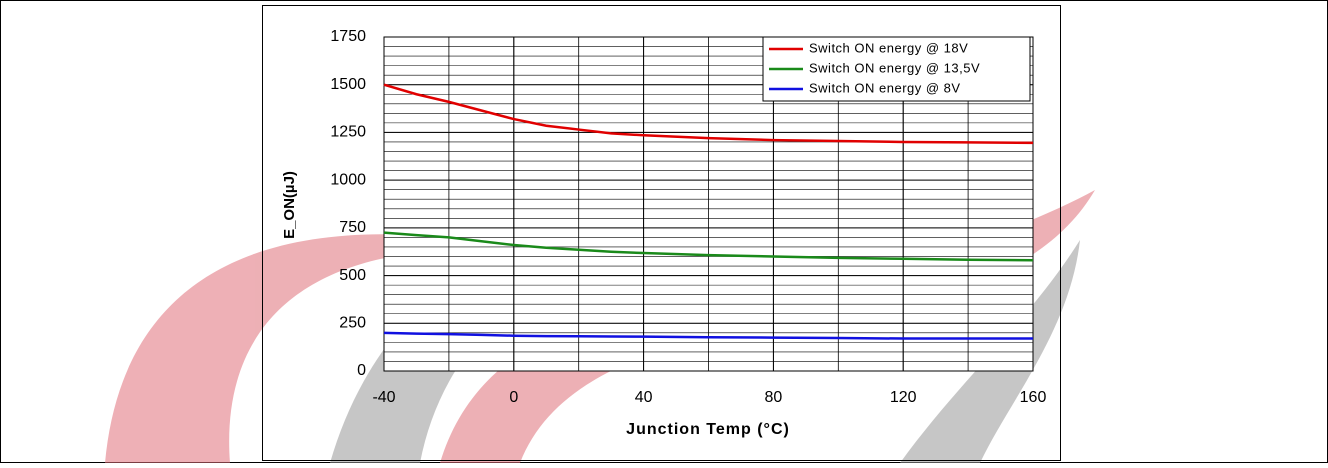 The height and width of the screenshot is (468, 1328). Describe the element at coordinates (361, 370) in the screenshot. I see `y-tick-label: 0` at that location.